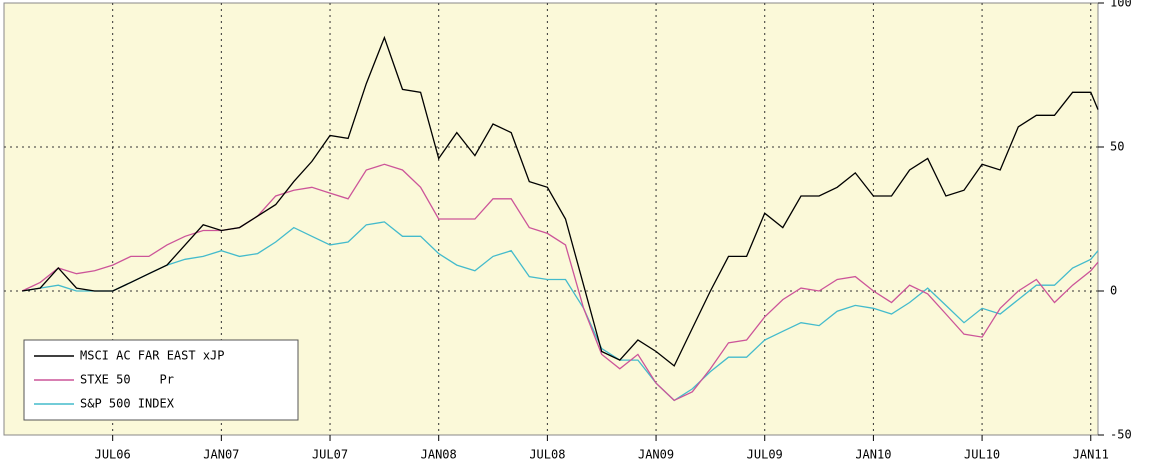  I want to click on x-tick-label: JUL07, so click(330, 455).